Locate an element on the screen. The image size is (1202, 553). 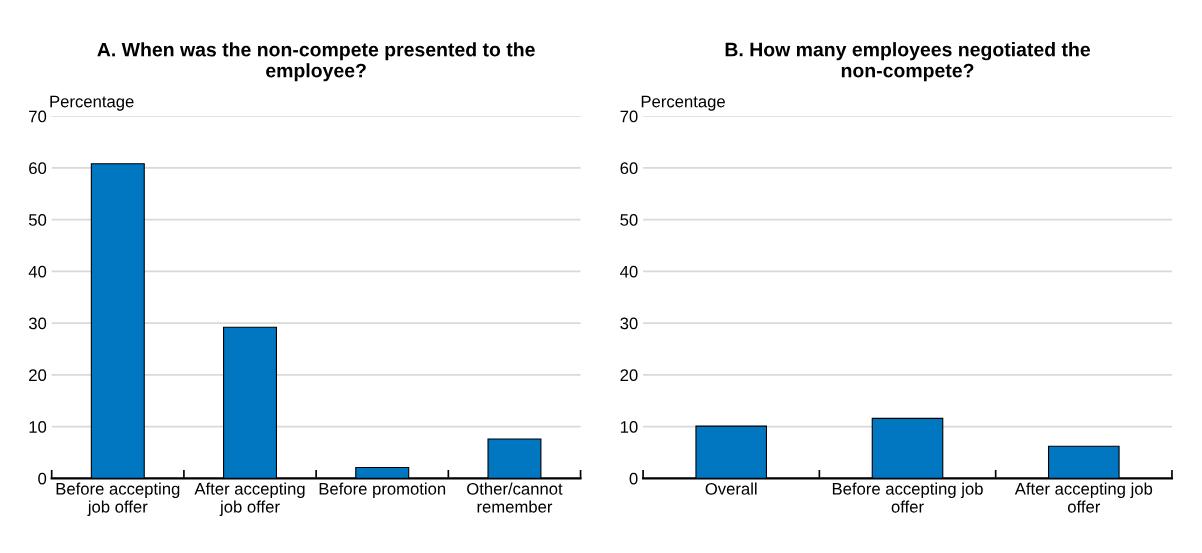
x-tick-label: Overall is located at coordinates (731, 488).